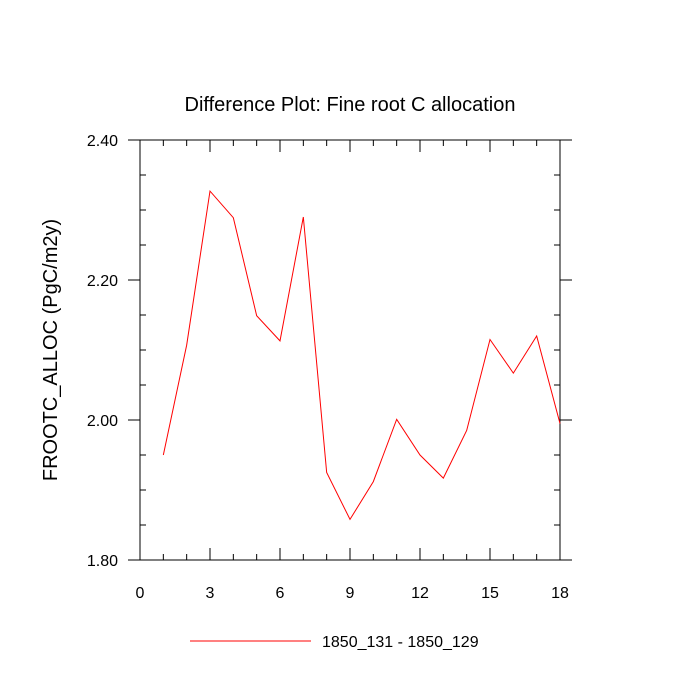  Describe the element at coordinates (210, 593) in the screenshot. I see `x-tick-label: 3` at that location.